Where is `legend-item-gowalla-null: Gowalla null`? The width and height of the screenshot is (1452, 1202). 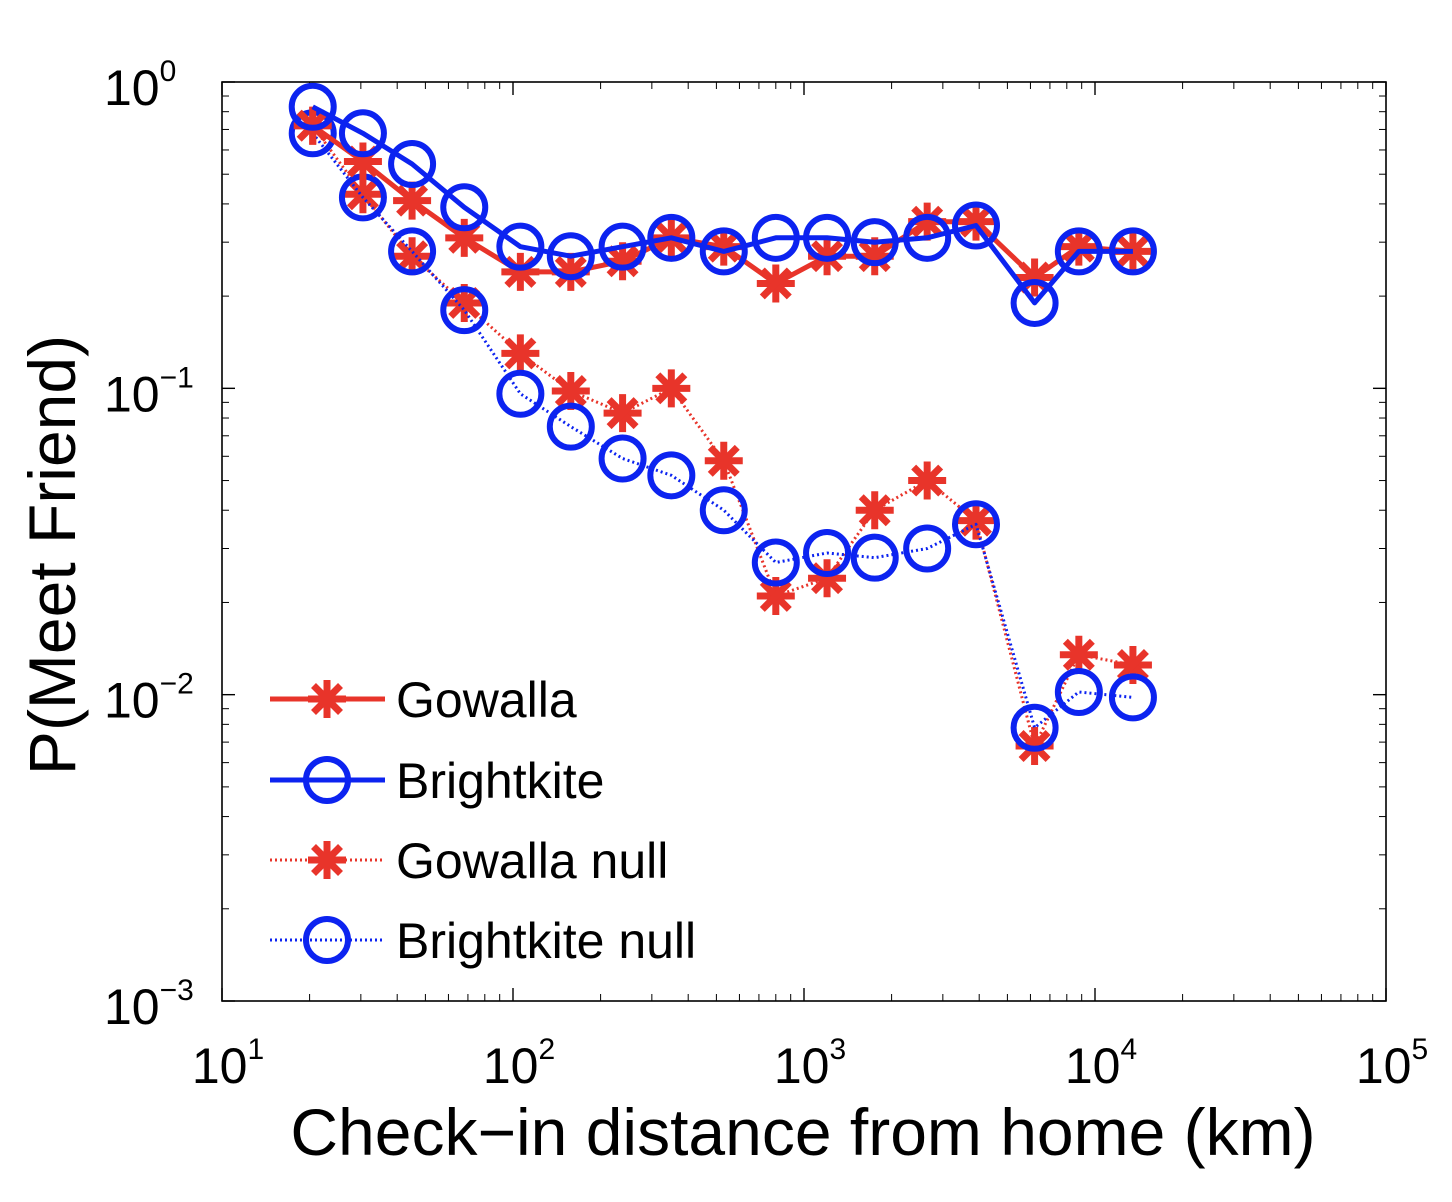 legend-item-gowalla-null: Gowalla null is located at coordinates (469, 861).